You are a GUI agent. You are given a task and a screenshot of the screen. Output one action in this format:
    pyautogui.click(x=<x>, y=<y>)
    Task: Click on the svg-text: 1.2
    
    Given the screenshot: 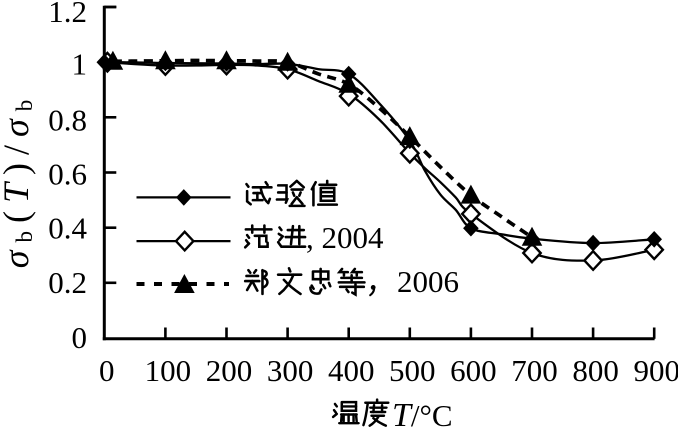 What is the action you would take?
    pyautogui.click(x=67, y=14)
    